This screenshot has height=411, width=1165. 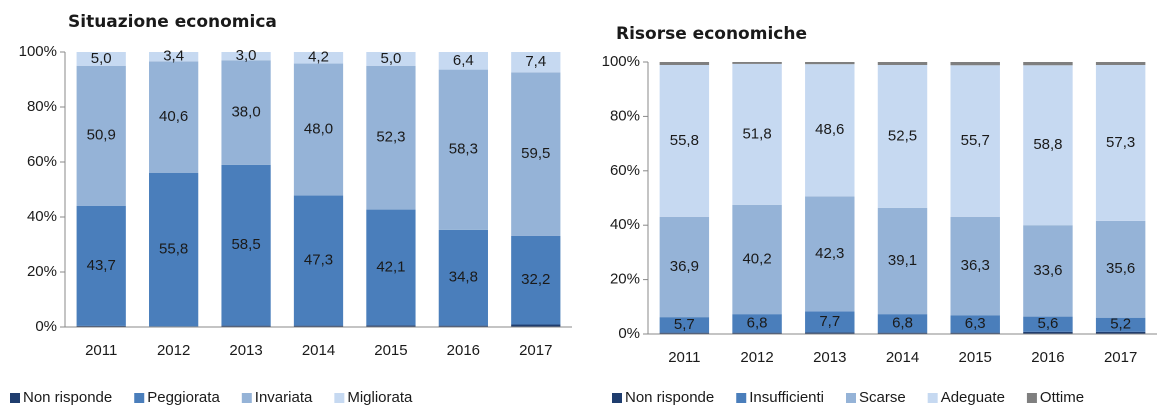 What do you see at coordinates (318, 57) in the screenshot?
I see `data-label: 4,2` at bounding box center [318, 57].